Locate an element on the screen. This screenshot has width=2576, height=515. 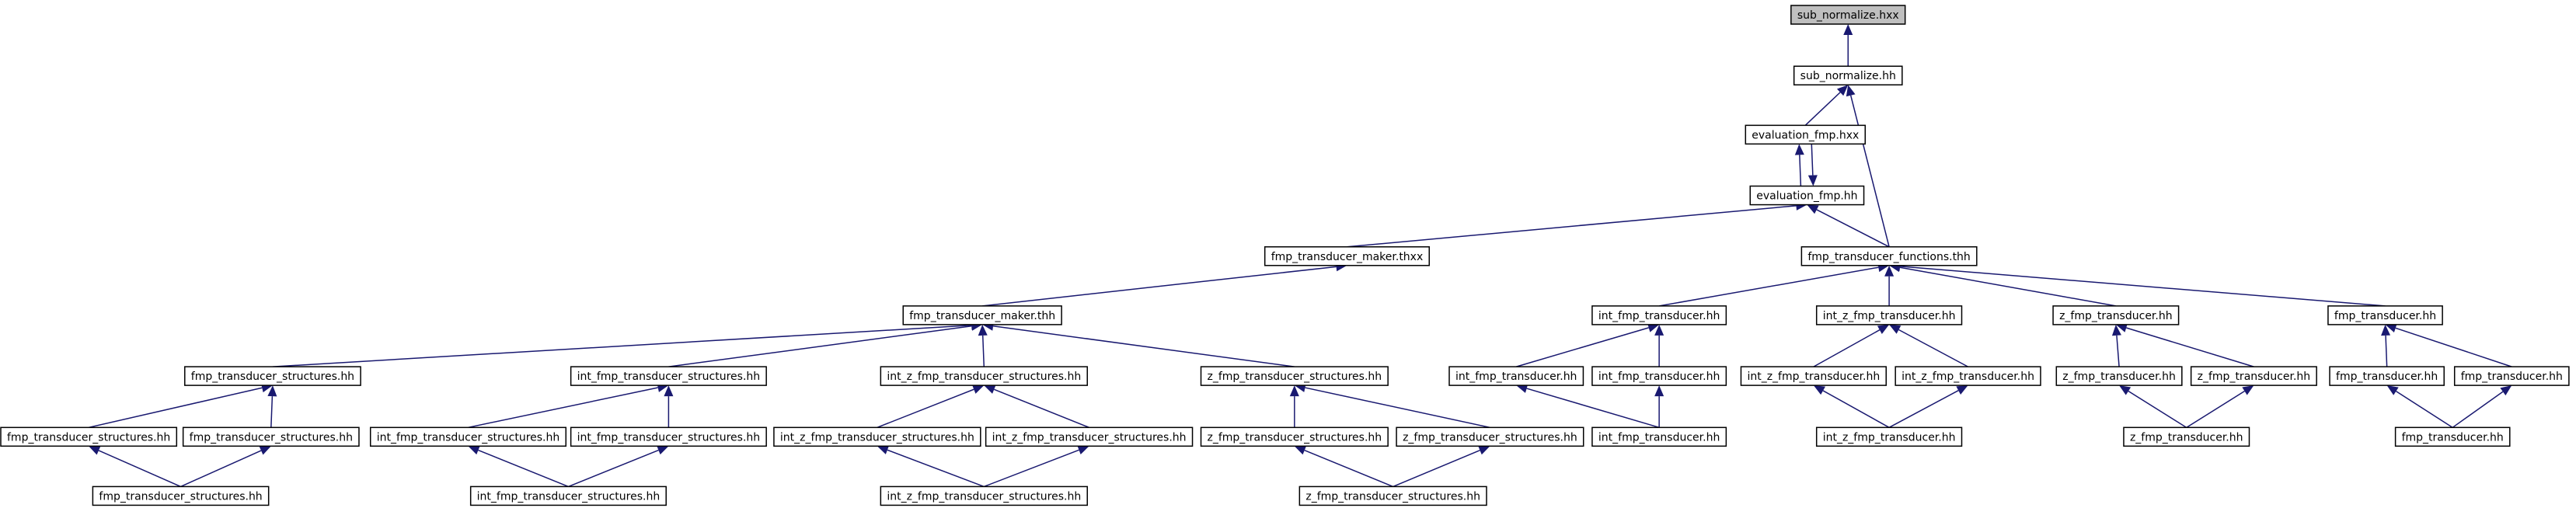
node: z_fmp_transducer.hh is located at coordinates (2186, 436).